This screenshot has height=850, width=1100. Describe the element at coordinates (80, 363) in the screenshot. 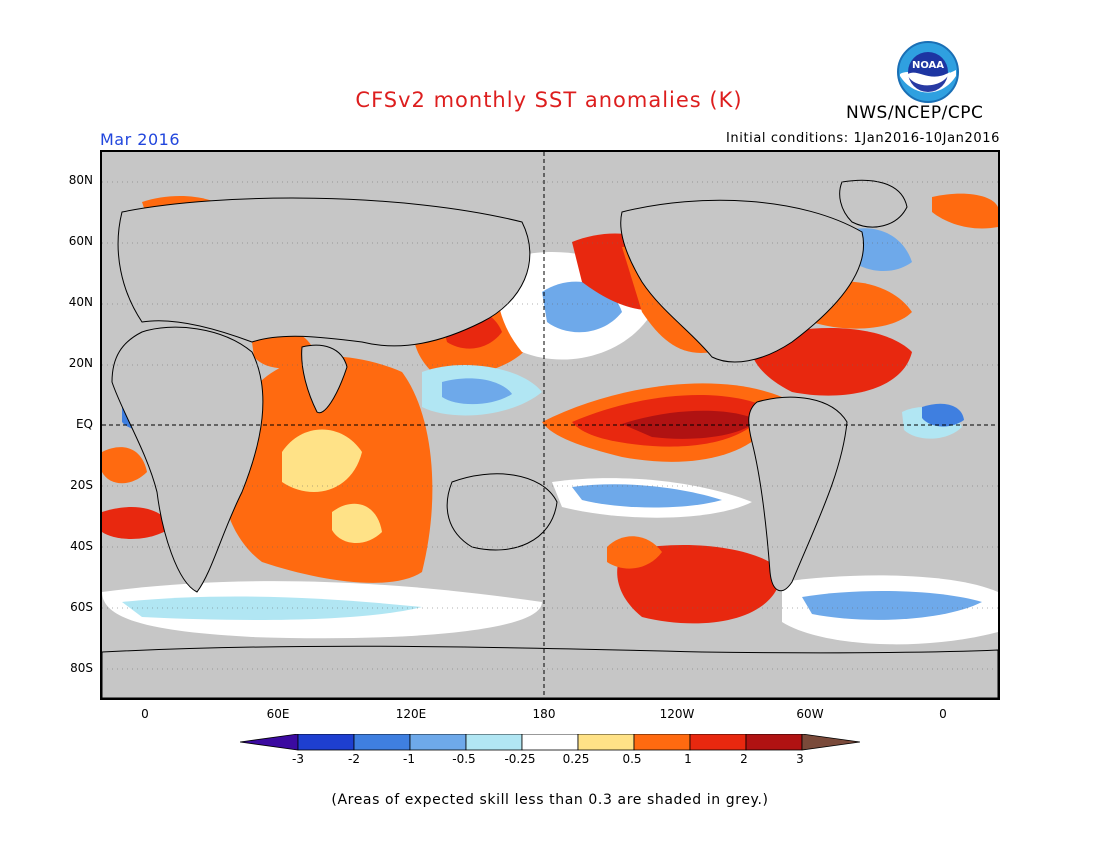

I see `lat-label-20n: 20N` at that location.